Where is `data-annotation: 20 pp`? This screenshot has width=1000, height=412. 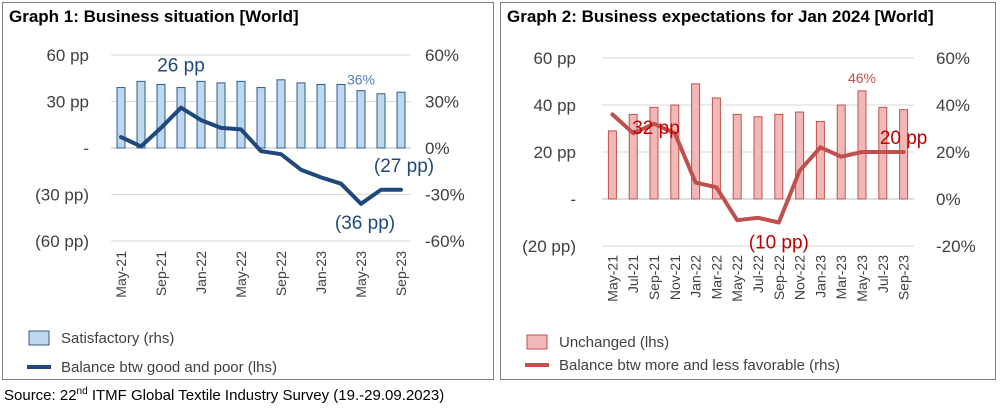 data-annotation: 20 pp is located at coordinates (904, 138).